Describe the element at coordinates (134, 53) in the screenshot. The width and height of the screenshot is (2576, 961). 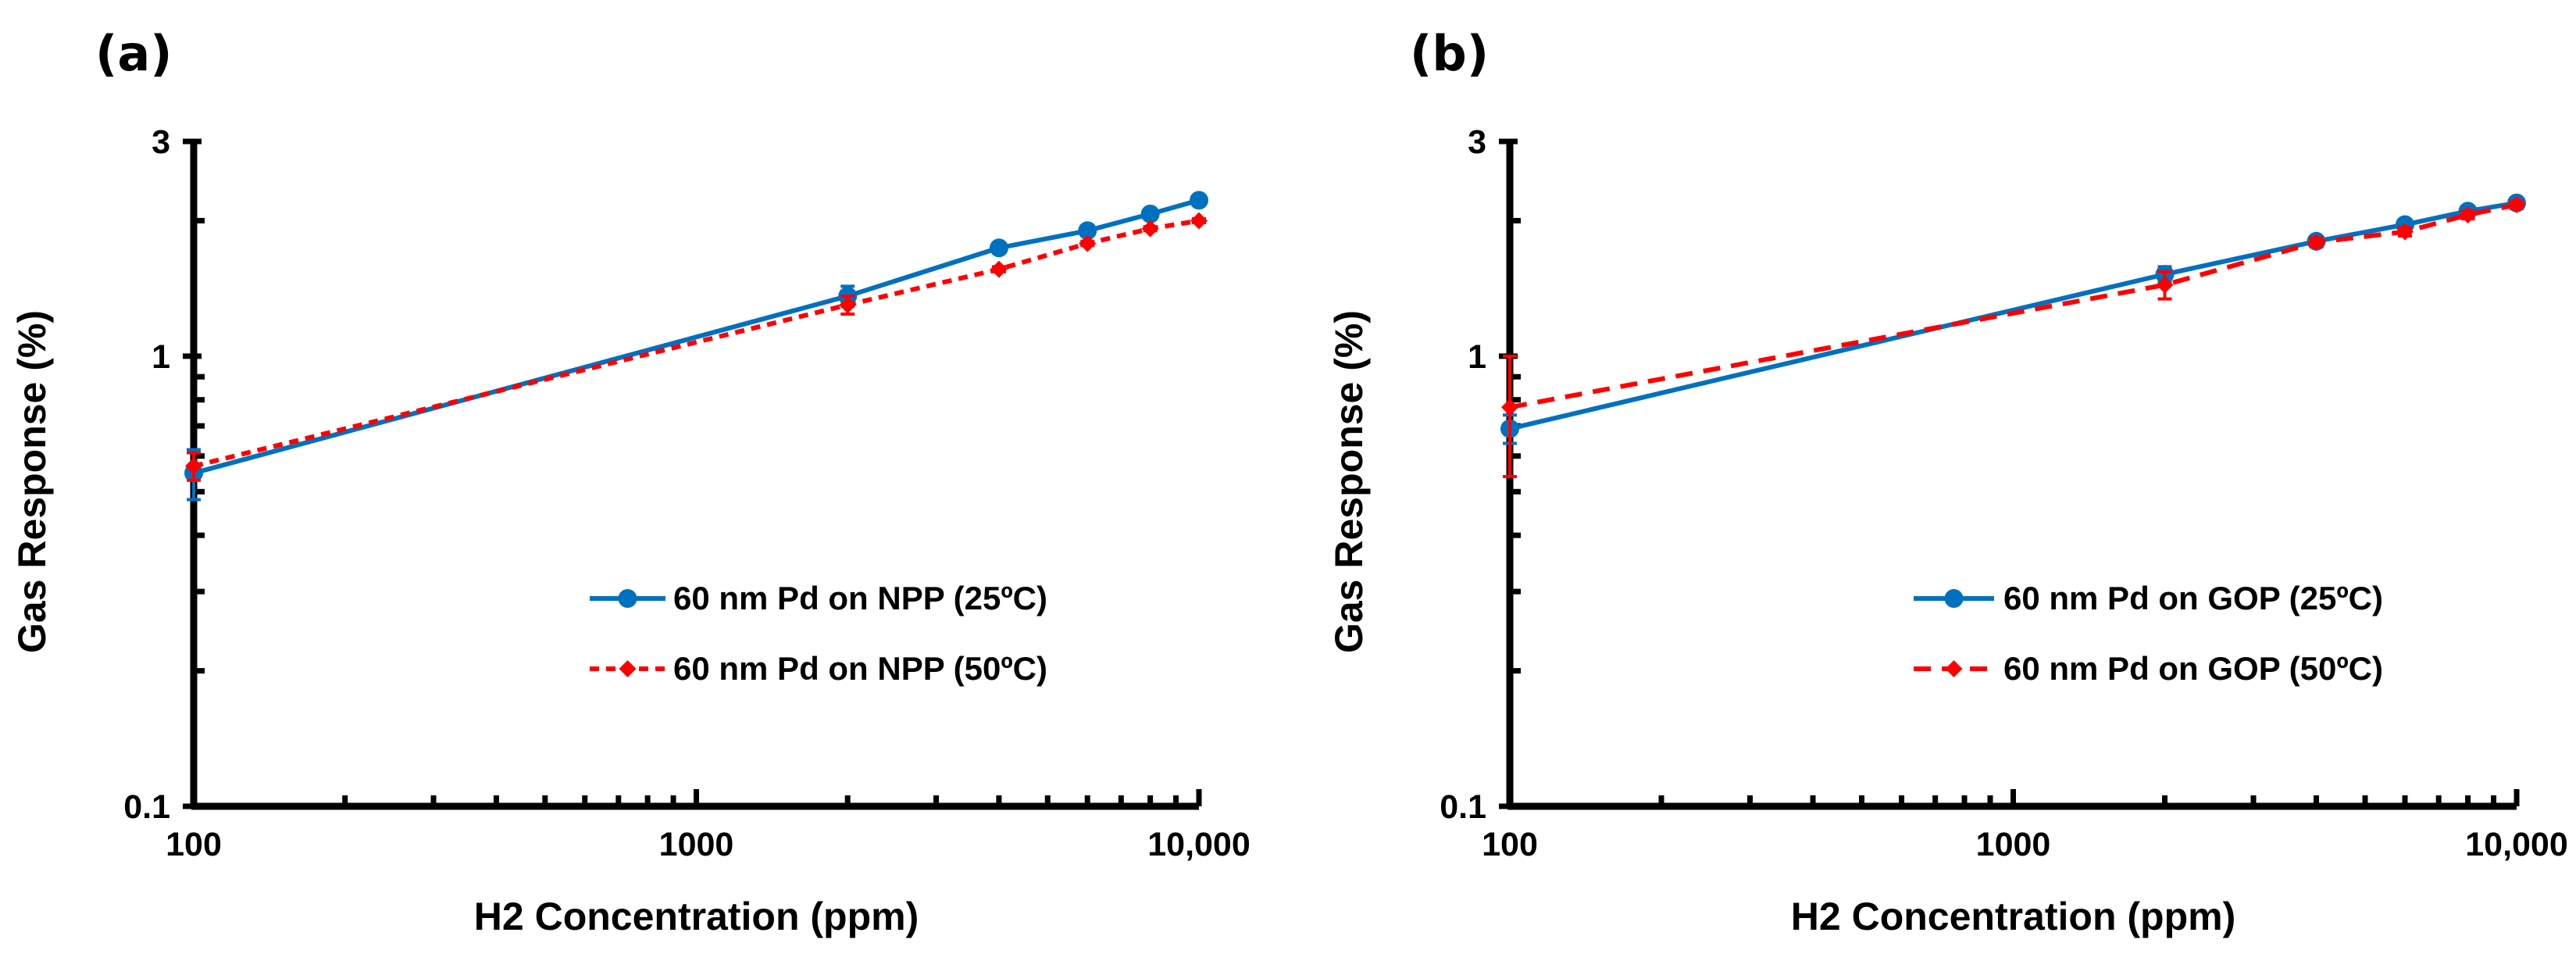
I see `panel-label: (a)` at that location.